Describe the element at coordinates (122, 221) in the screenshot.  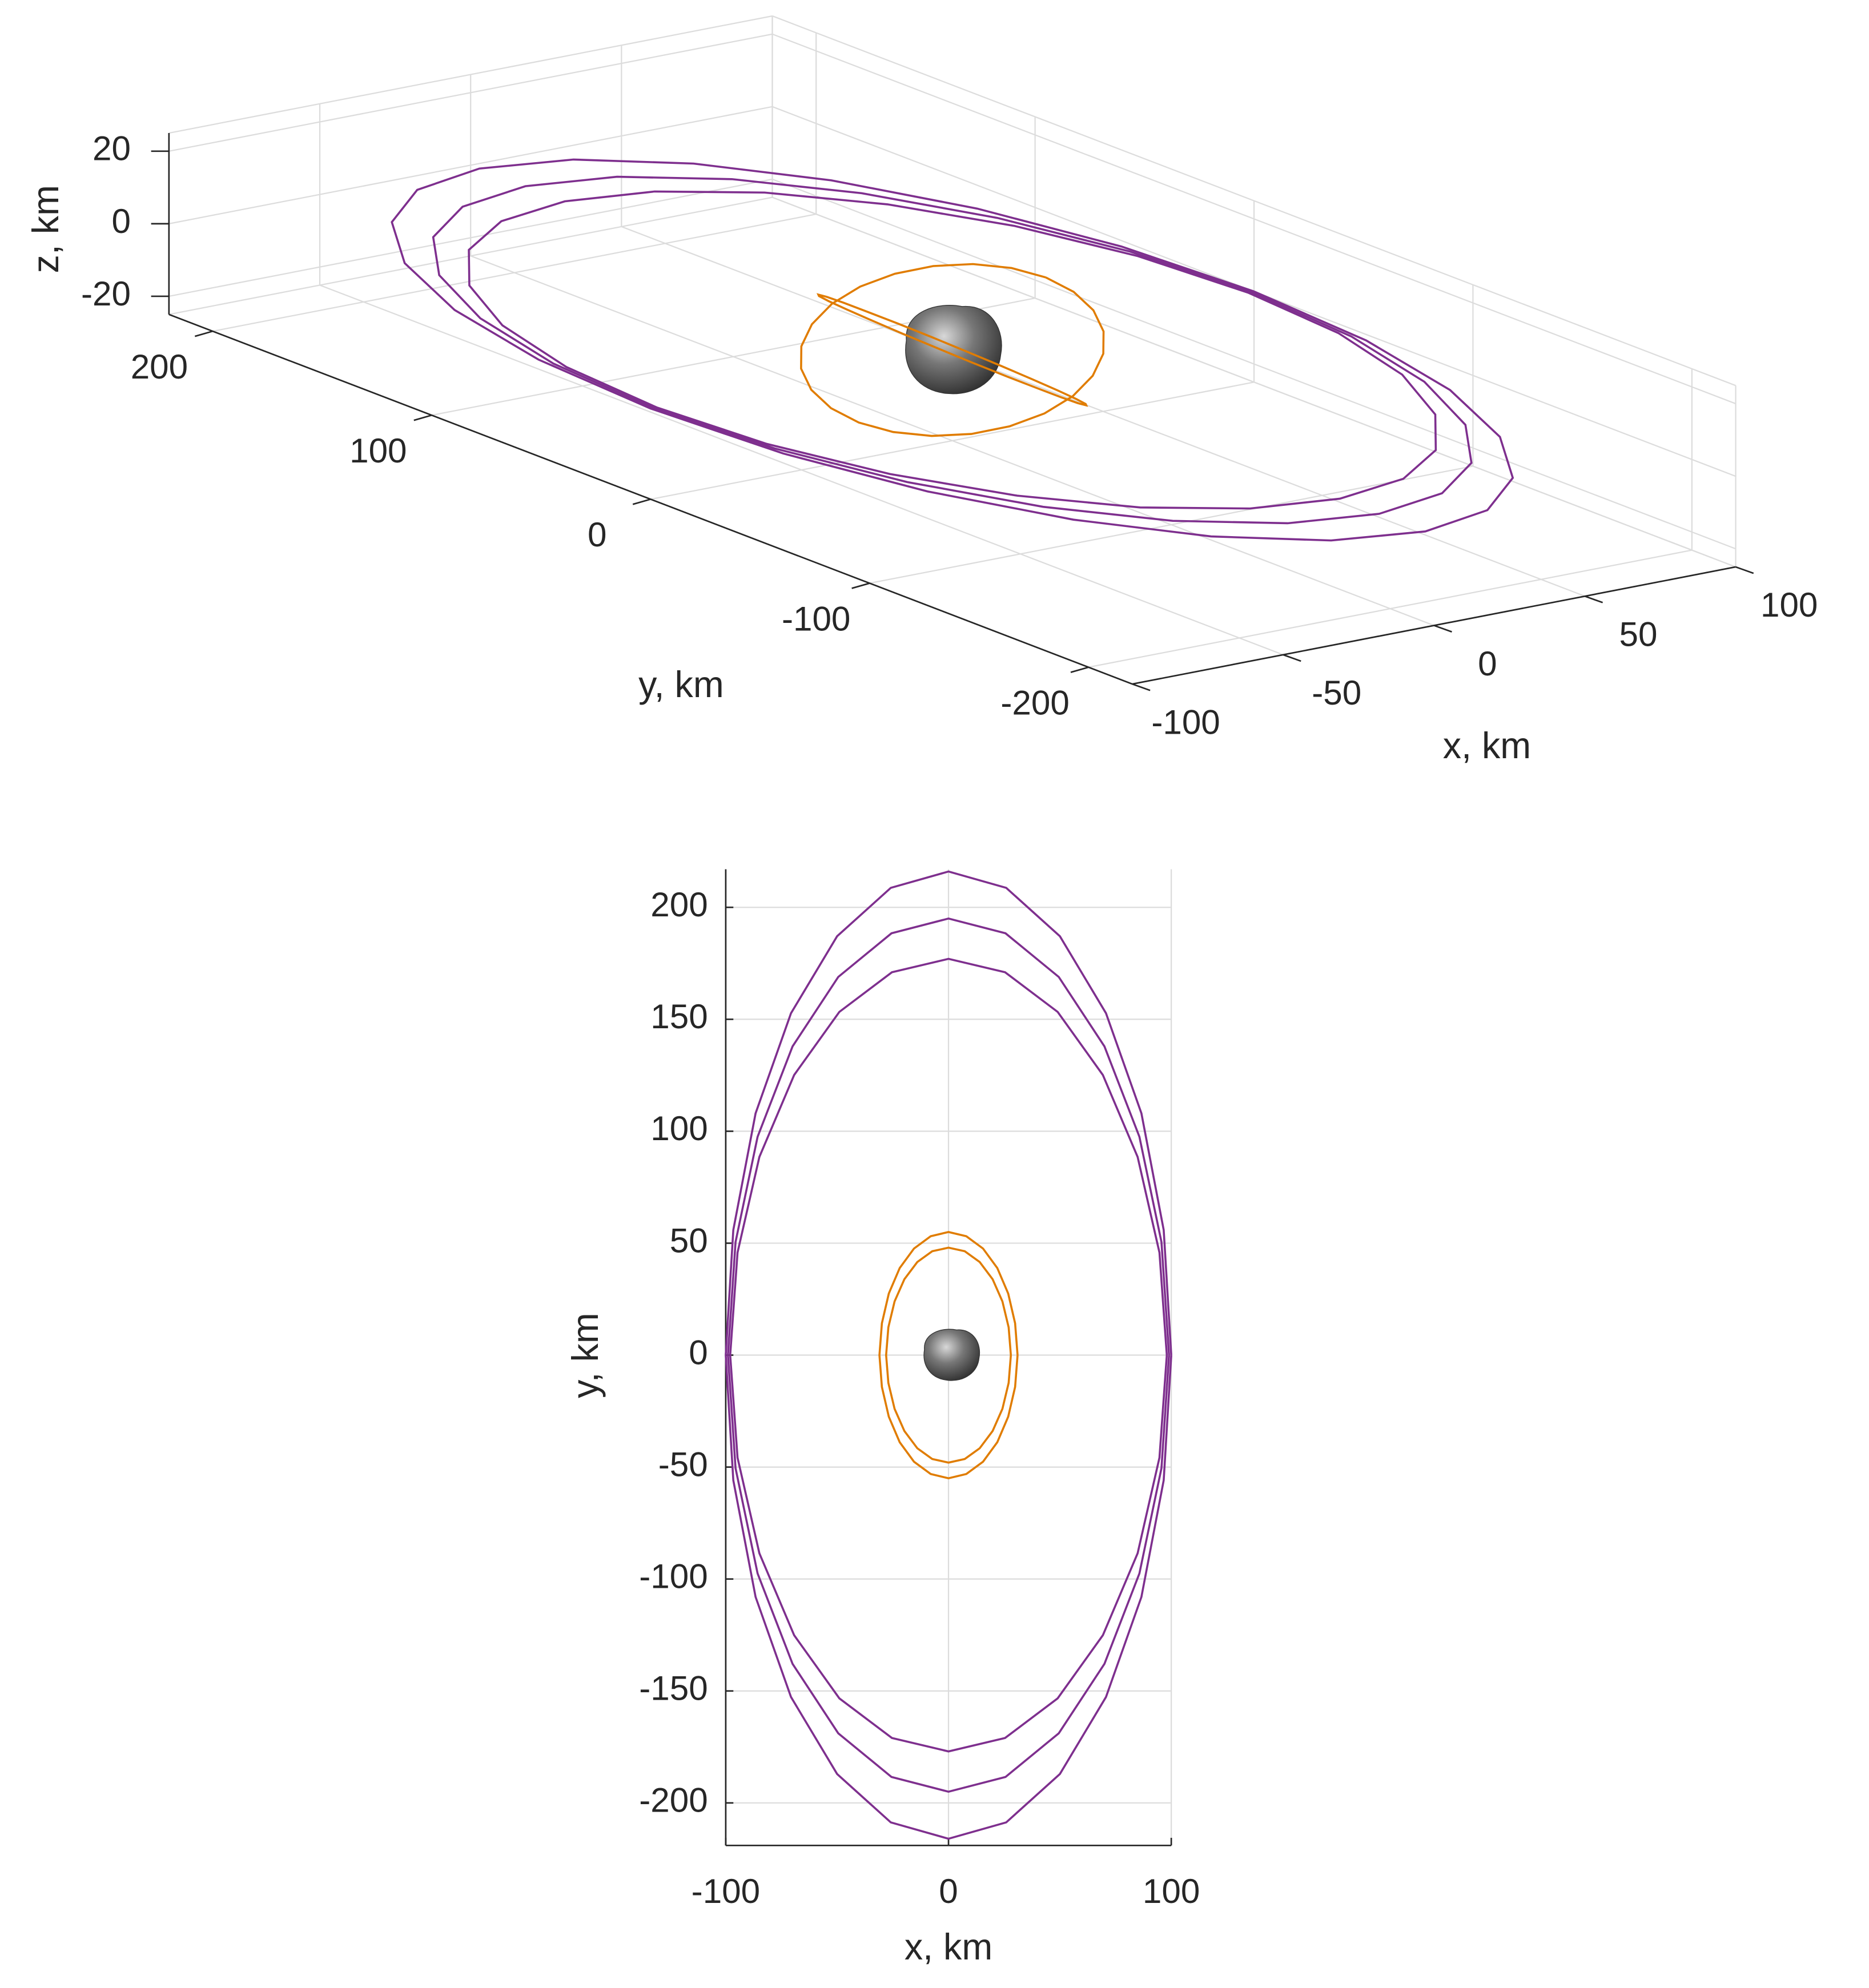
I see `z-tick-label: 0` at that location.